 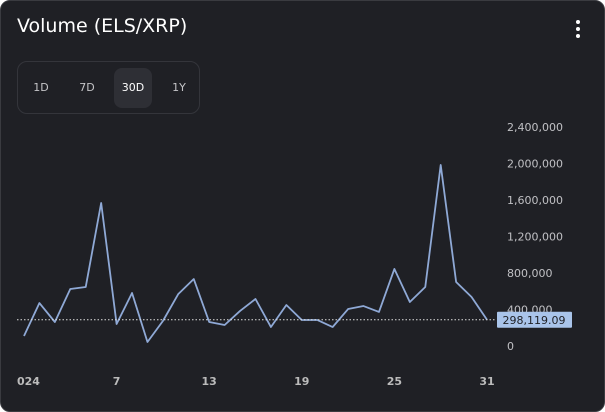 What do you see at coordinates (28, 381) in the screenshot?
I see `x-tick-label: 024` at bounding box center [28, 381].